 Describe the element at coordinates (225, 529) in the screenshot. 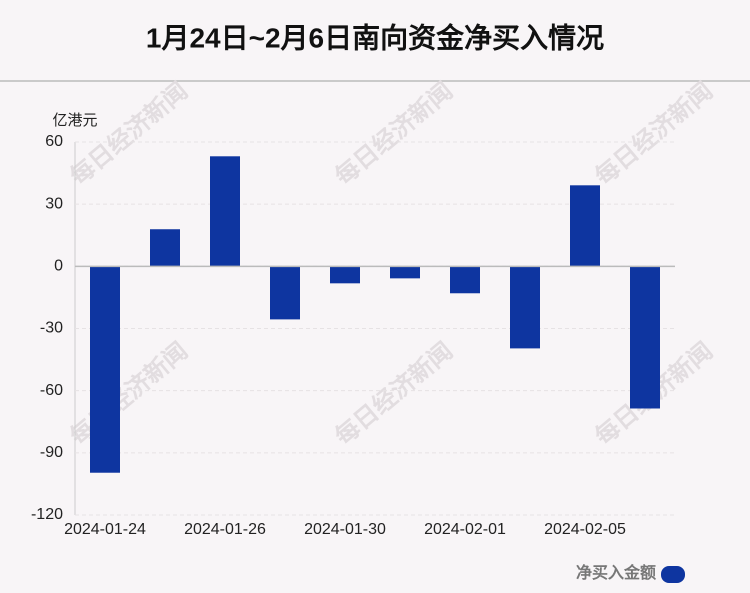

I see `x-tick-label: 2024-01-26` at that location.